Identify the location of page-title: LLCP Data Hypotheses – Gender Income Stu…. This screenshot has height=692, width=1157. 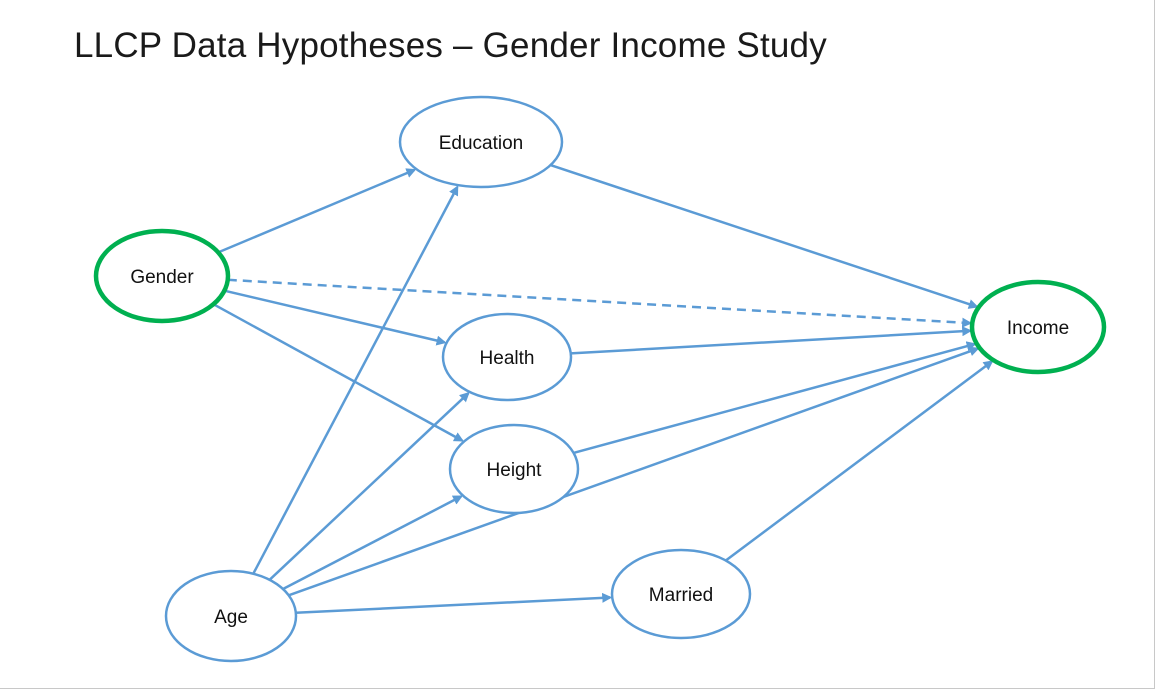
(450, 45).